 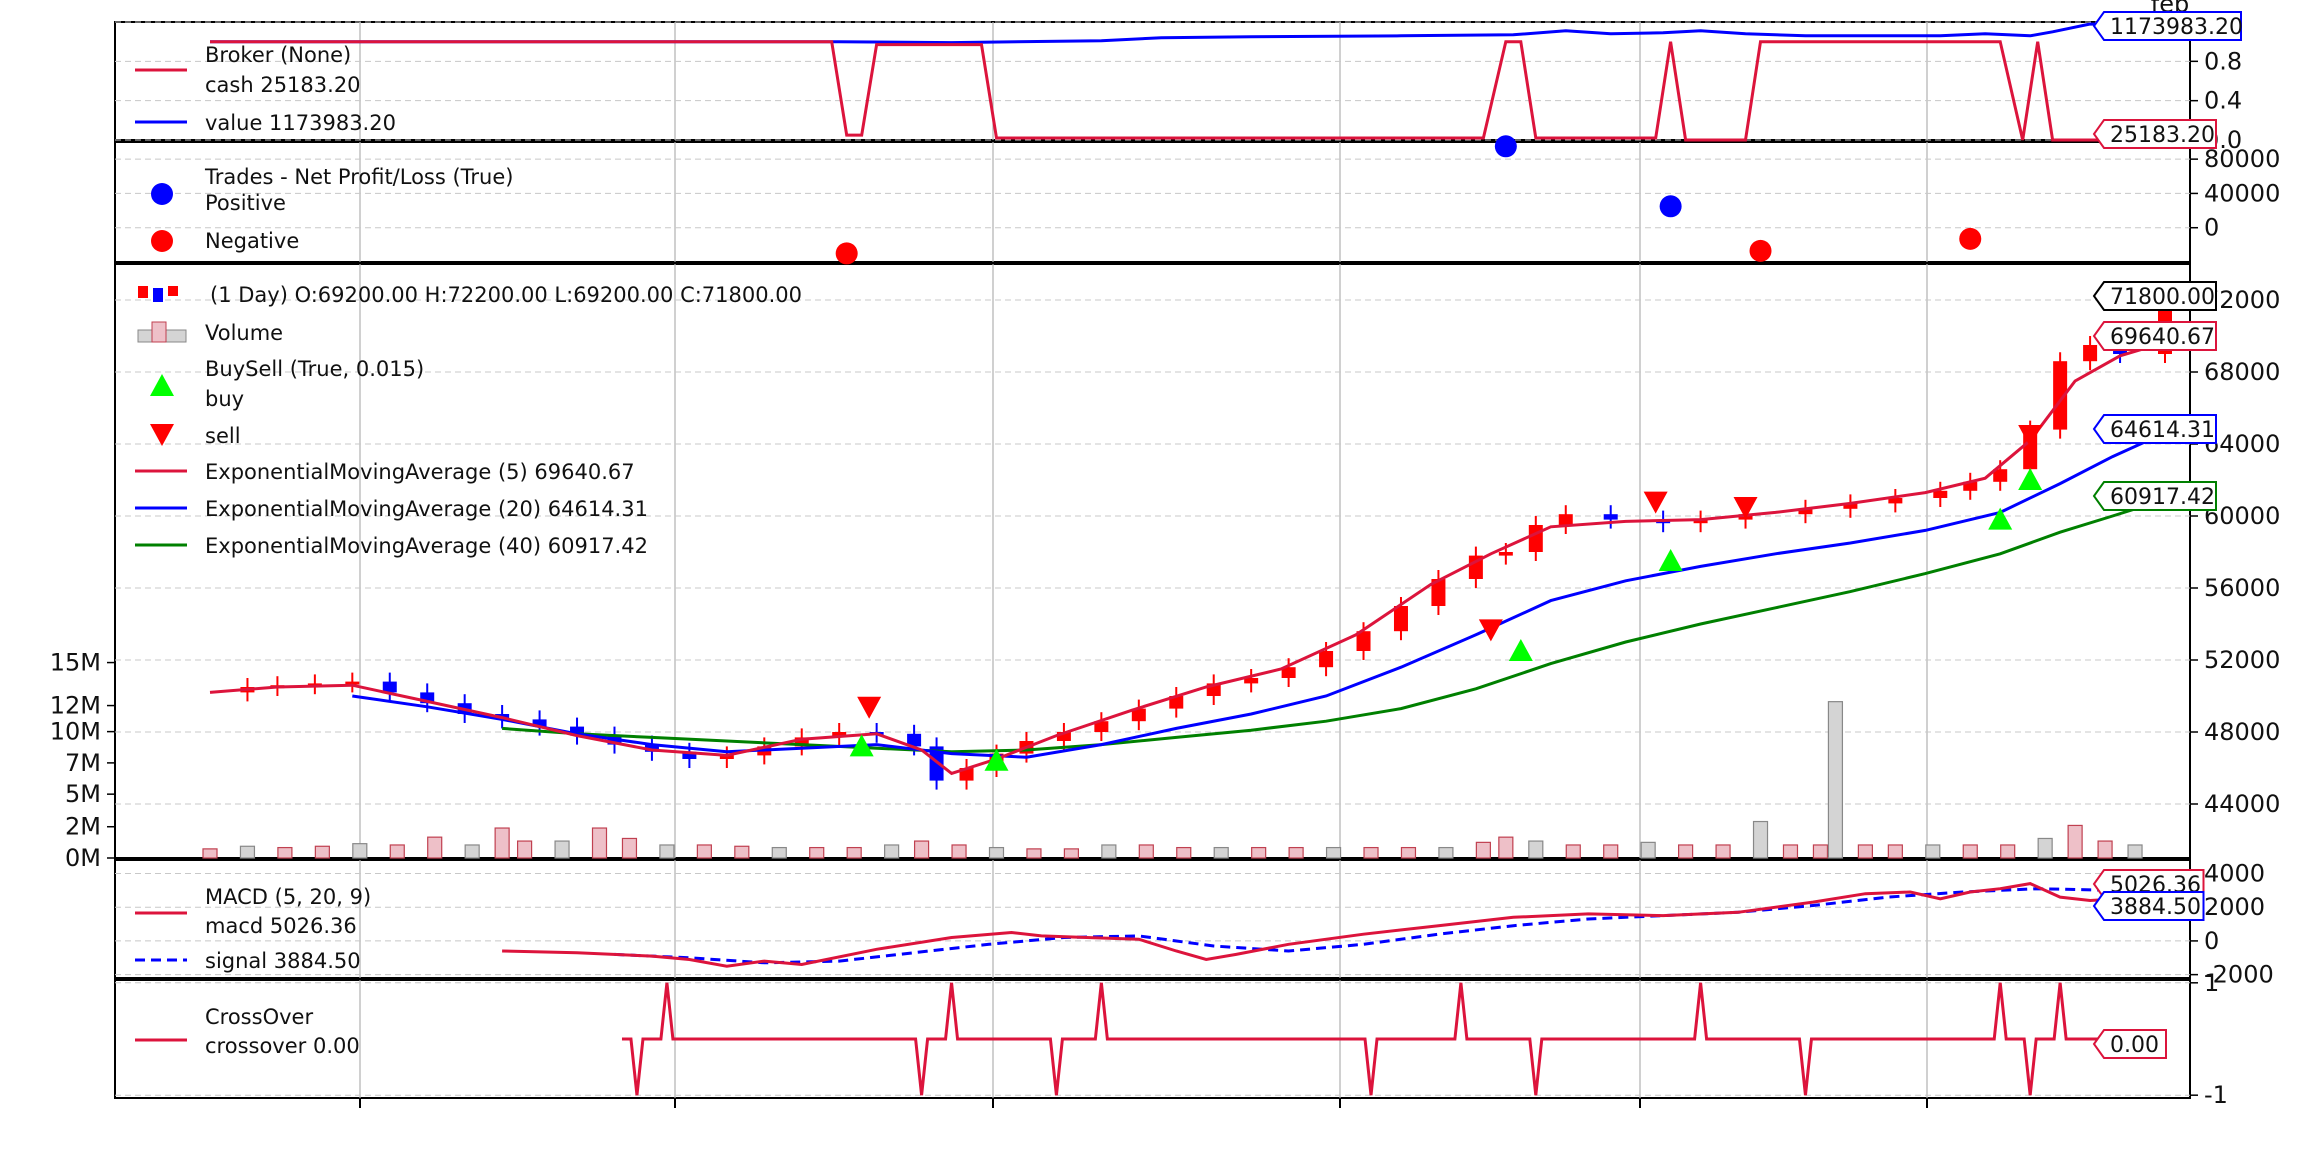 What do you see at coordinates (278, 55) in the screenshot?
I see `broker-title: Broker (None)` at bounding box center [278, 55].